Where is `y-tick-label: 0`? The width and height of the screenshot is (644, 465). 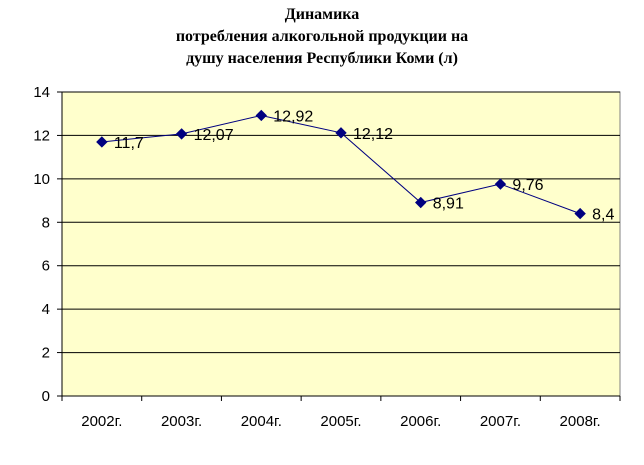
y-tick-label: 0 is located at coordinates (46, 396).